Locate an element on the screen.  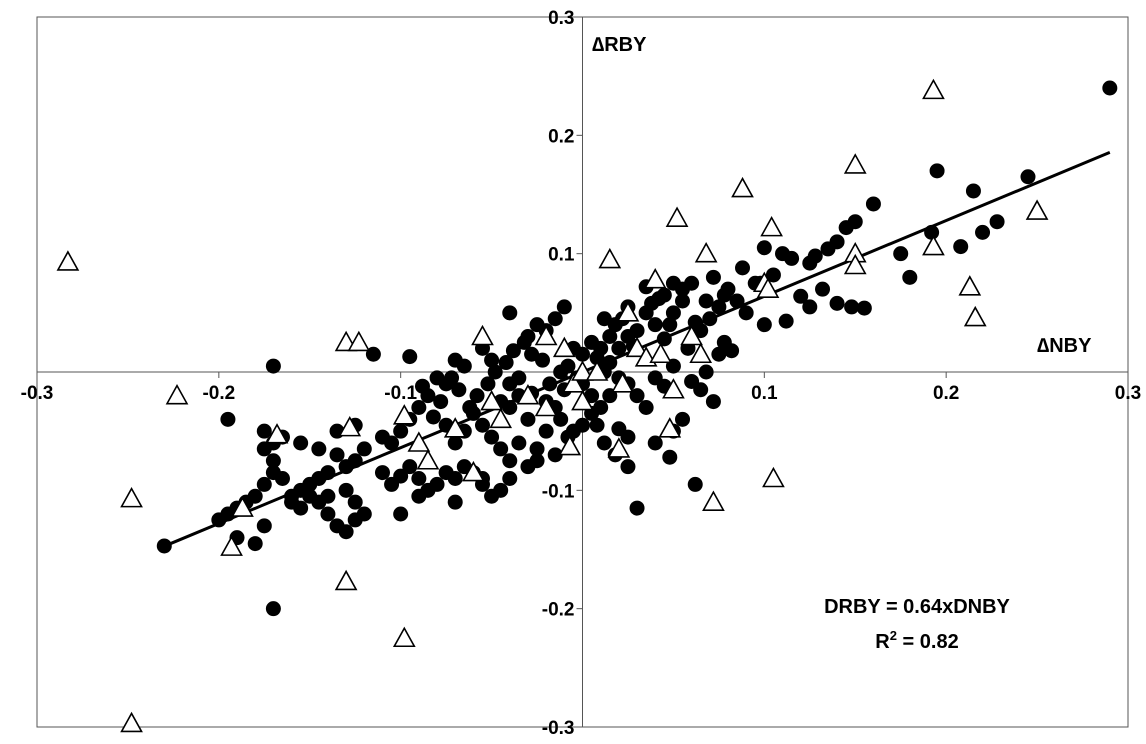
x-tick-label: 0.3 is located at coordinates (1128, 393).